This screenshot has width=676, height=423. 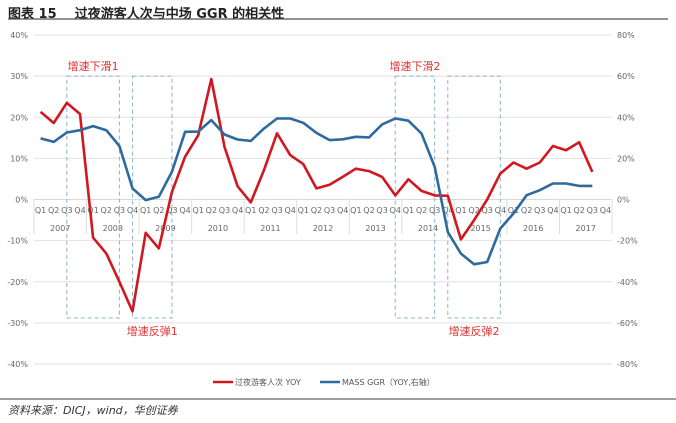 What do you see at coordinates (414, 66) in the screenshot?
I see `annotation-label: 增速下滑2` at bounding box center [414, 66].